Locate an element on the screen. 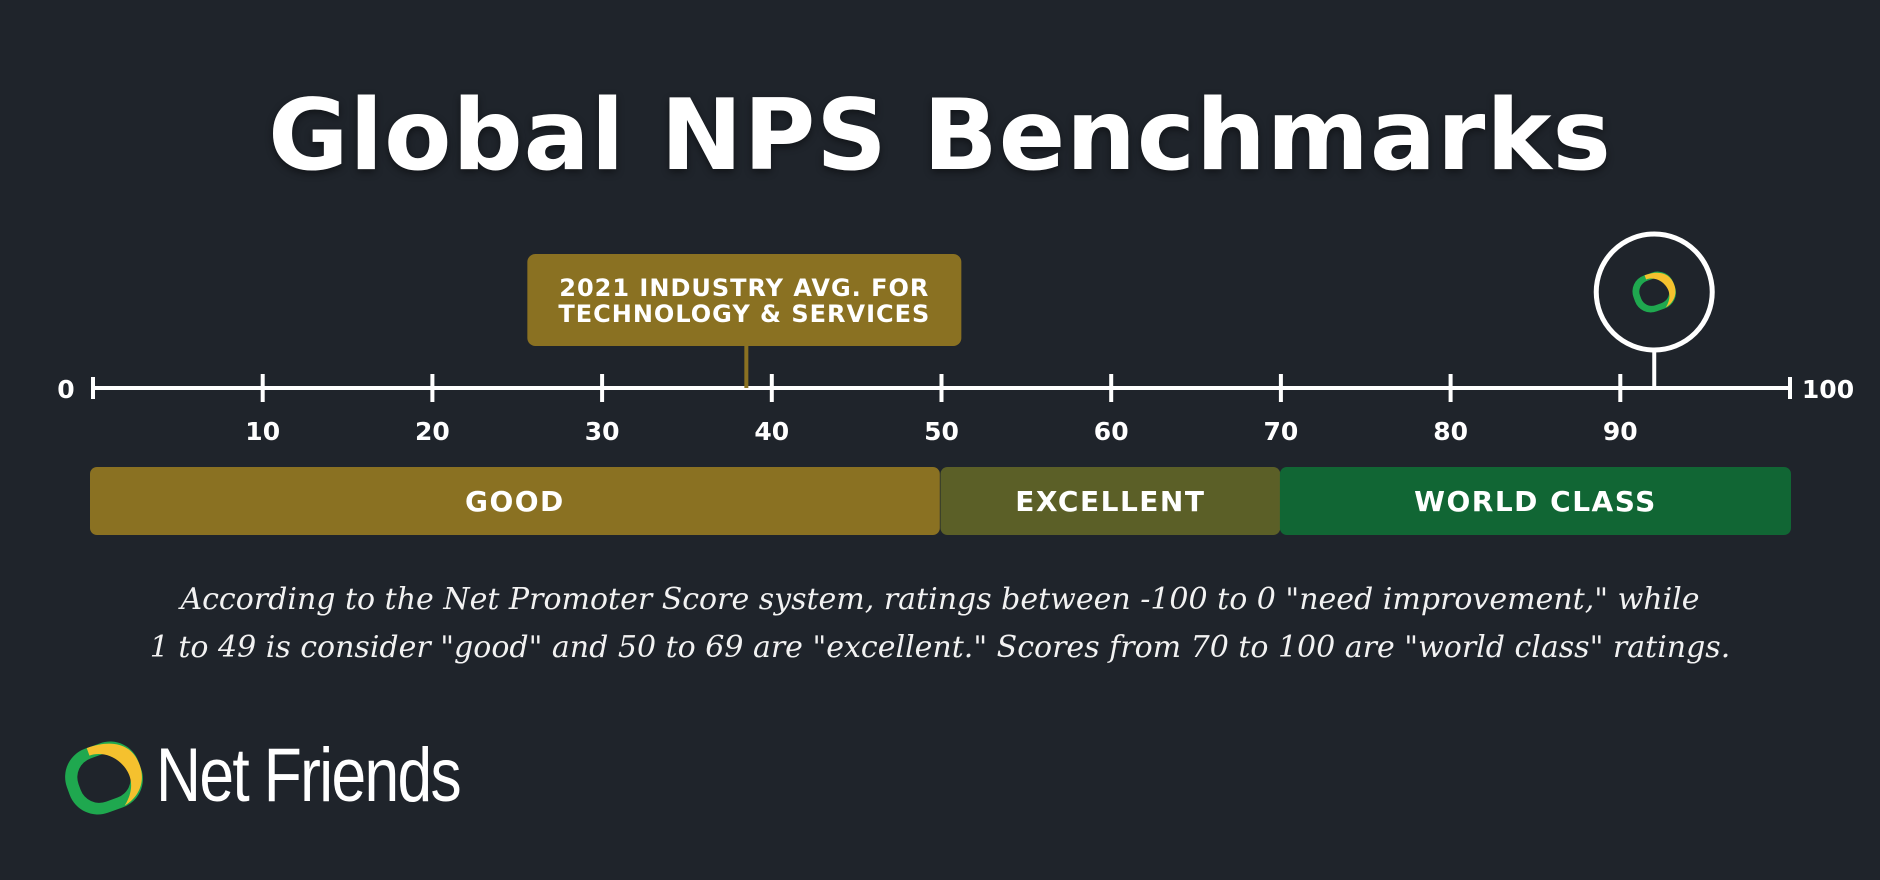 This screenshot has width=1880, height=880. page-title: Global NPS Benchmarks is located at coordinates (940, 136).